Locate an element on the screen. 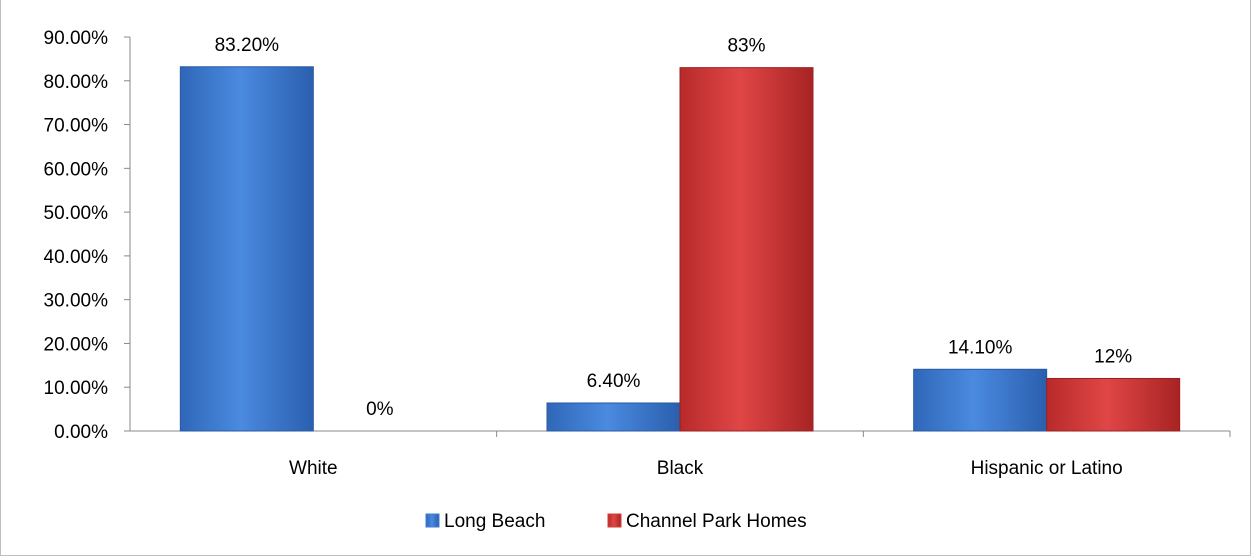 The width and height of the screenshot is (1252, 557). y-tick-label: 40.00% is located at coordinates (76, 257).